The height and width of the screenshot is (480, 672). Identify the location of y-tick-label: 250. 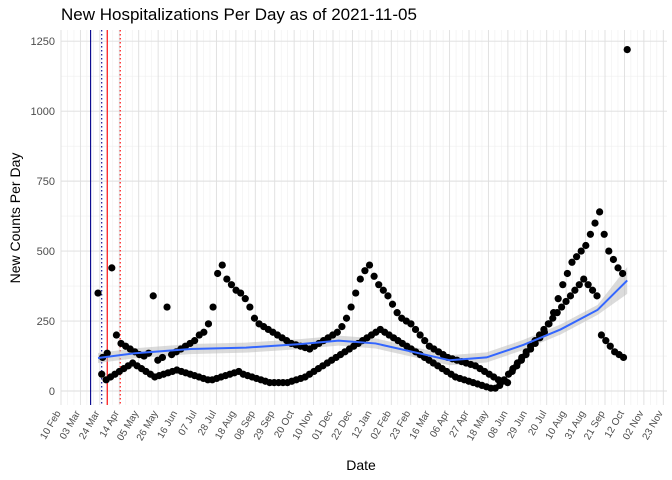
(46, 322).